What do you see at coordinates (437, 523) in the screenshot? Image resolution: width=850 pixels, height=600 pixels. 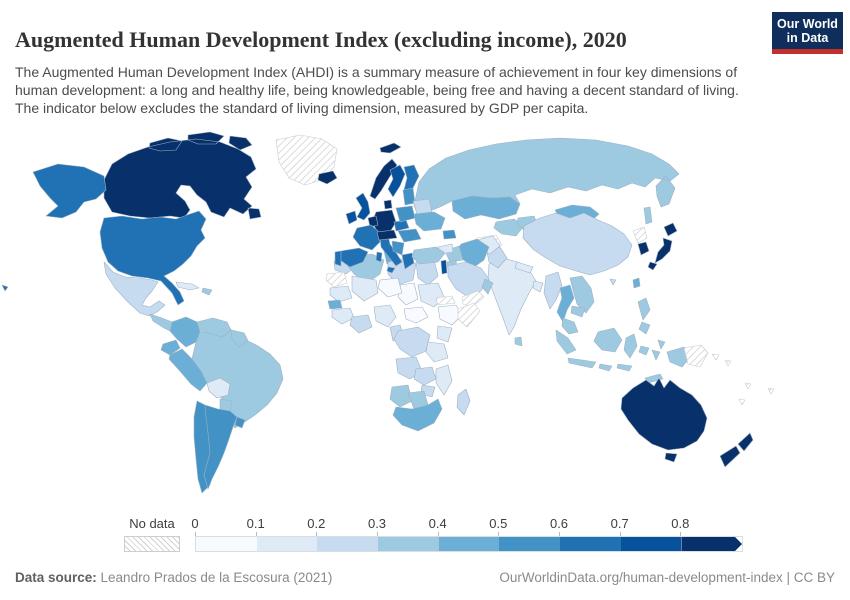 I see `legend-tick-label: 0.4` at bounding box center [437, 523].